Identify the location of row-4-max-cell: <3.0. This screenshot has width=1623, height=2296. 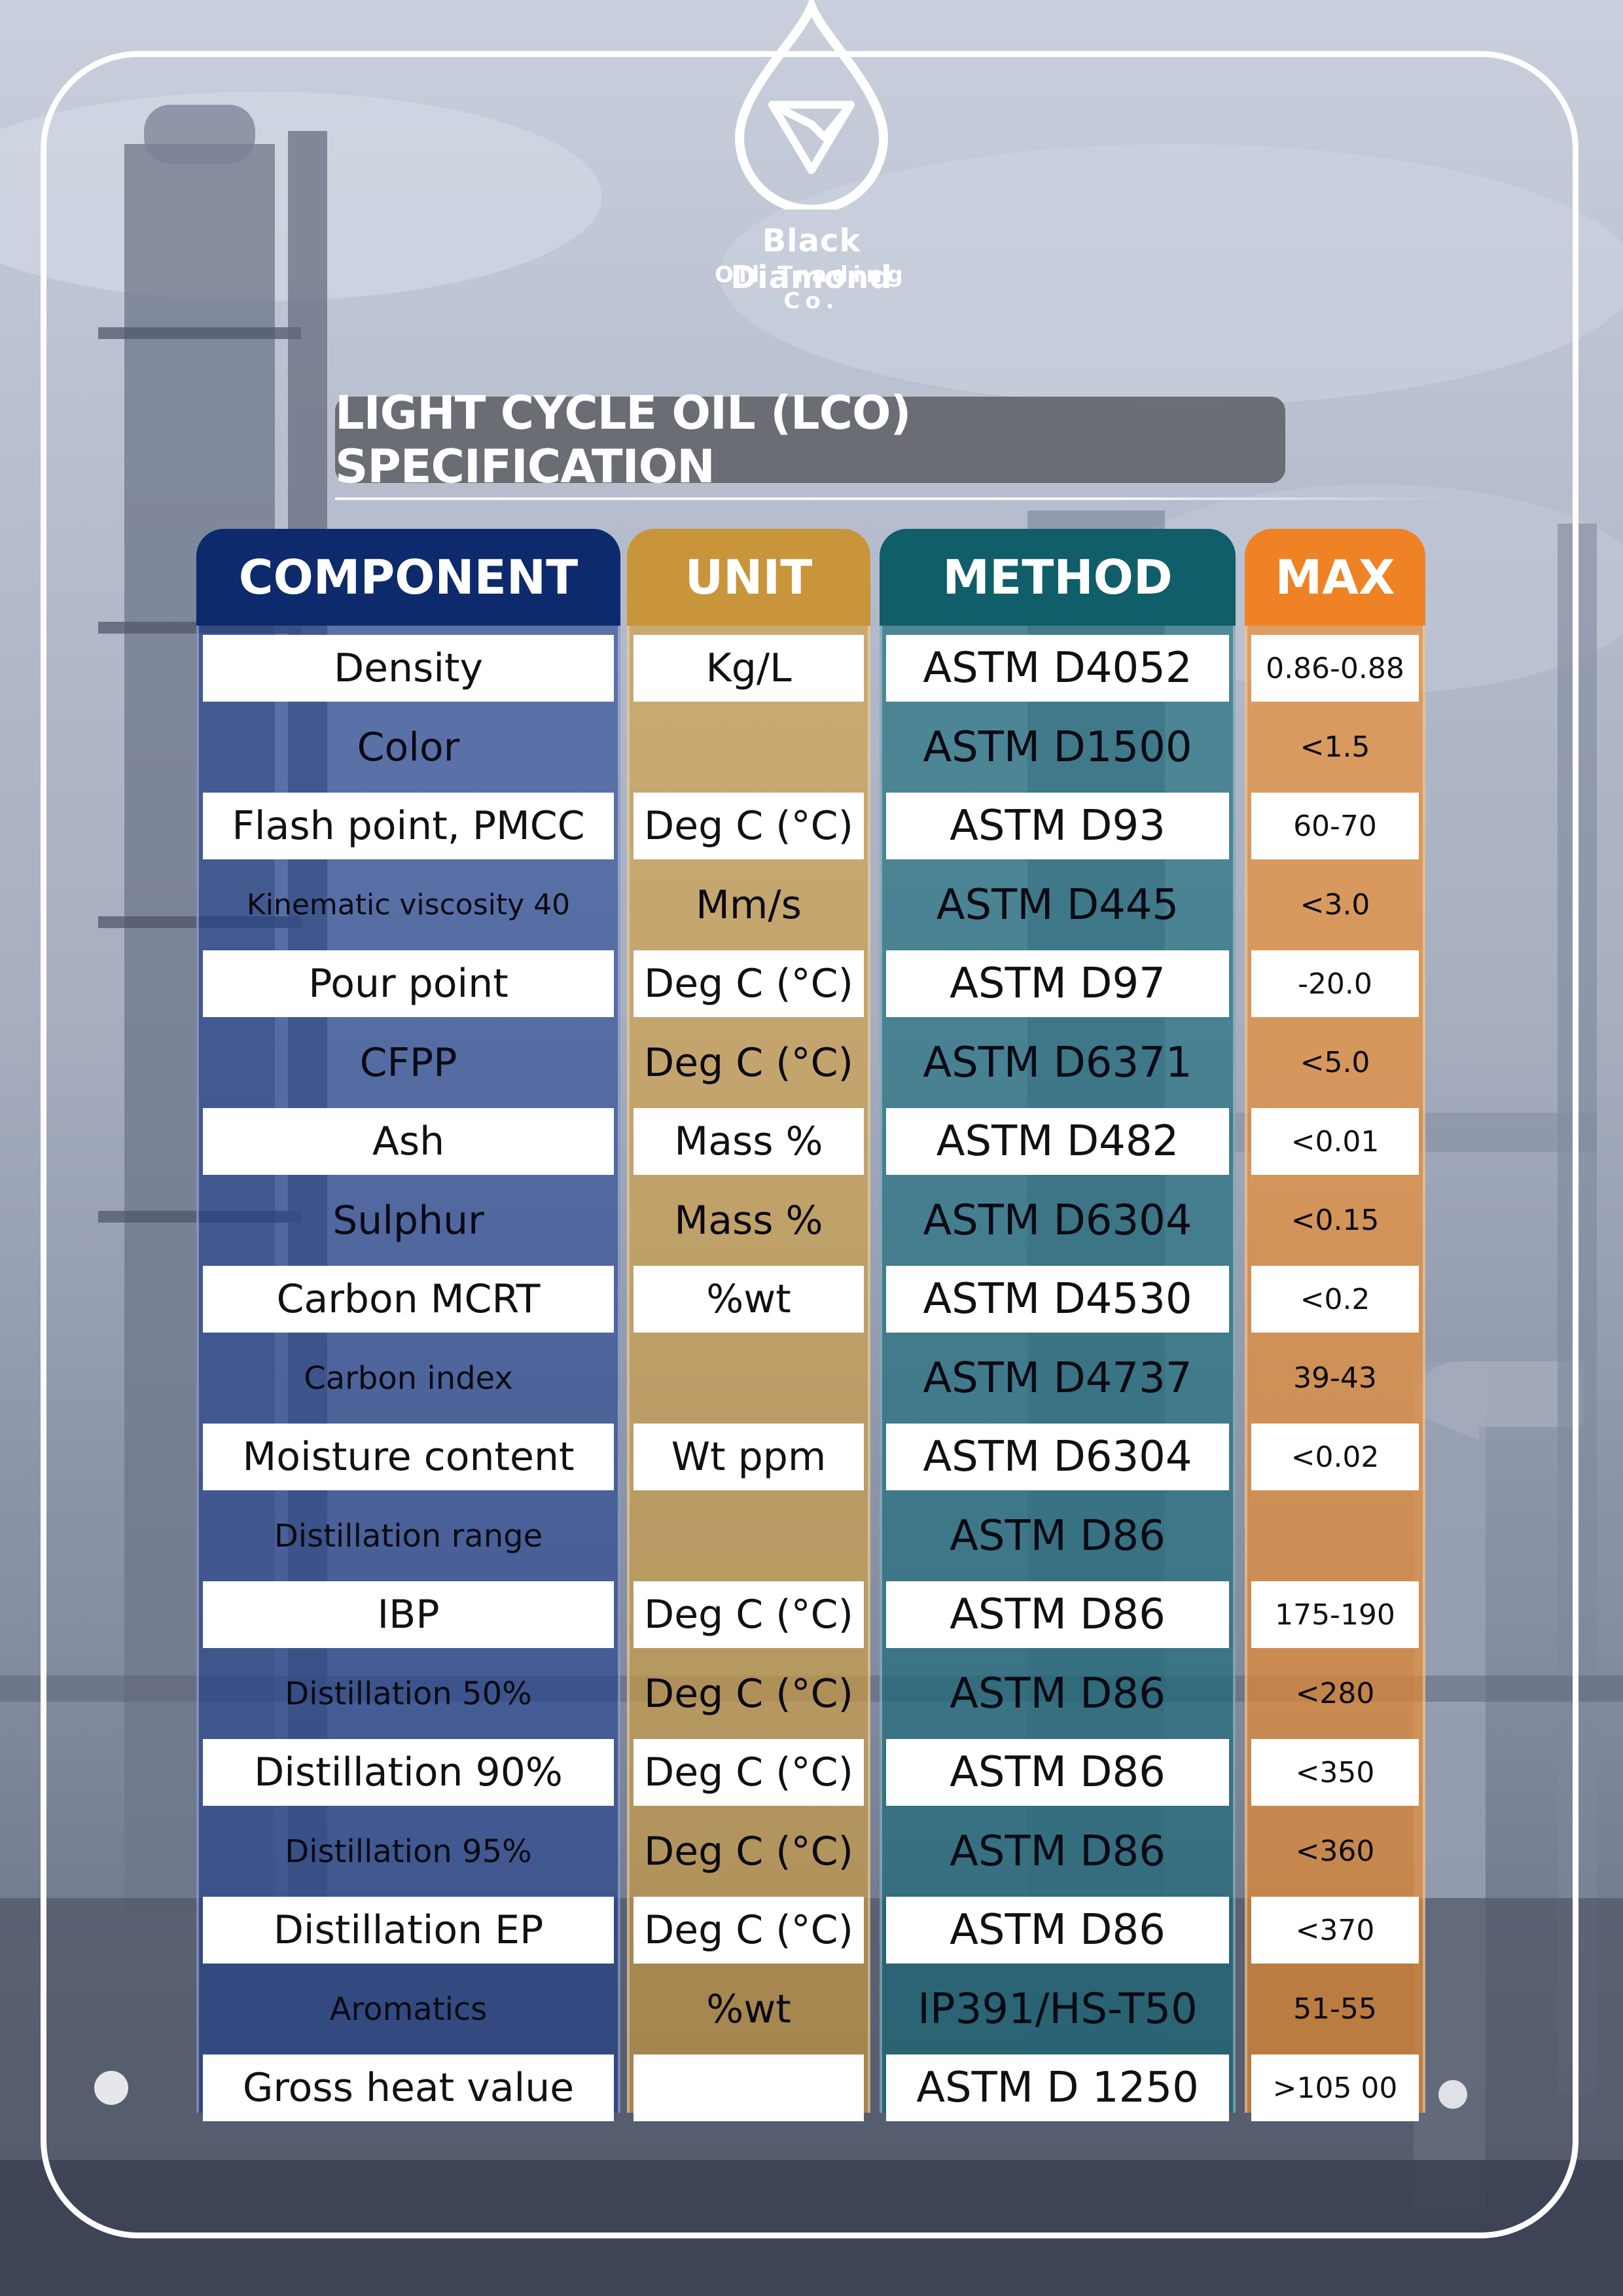
(1335, 905).